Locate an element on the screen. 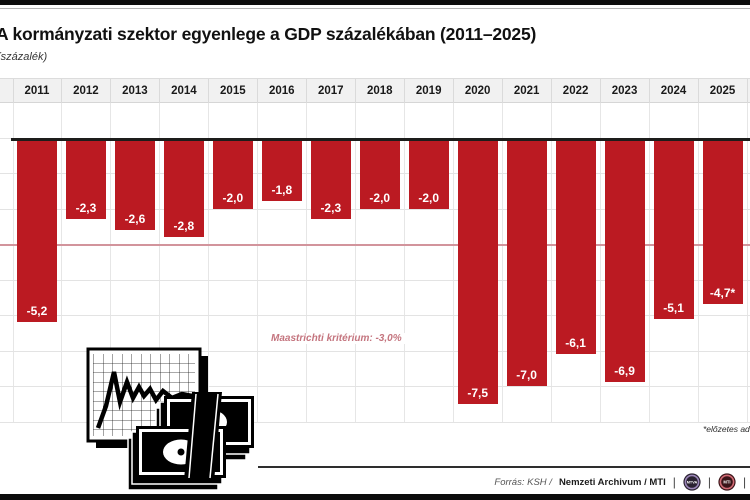 The width and height of the screenshot is (750, 500). year-label-2023: 2023 is located at coordinates (624, 91).